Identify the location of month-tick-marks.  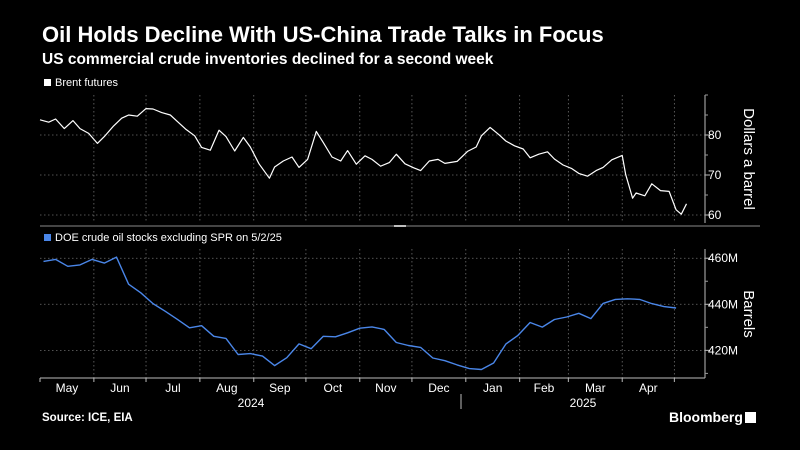
(357, 380).